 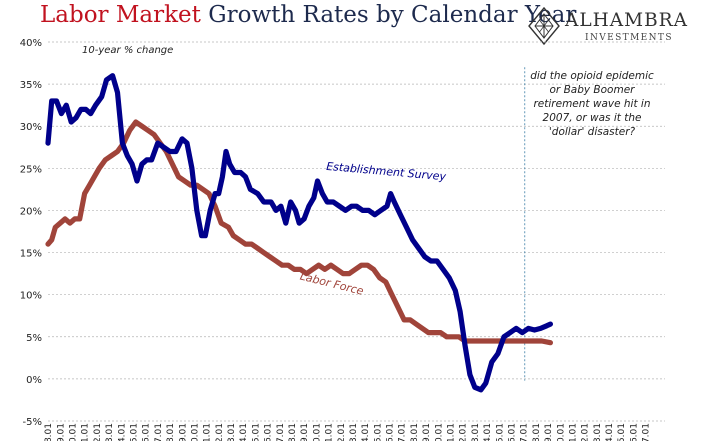 I want to click on x-tick-label: 1982.01, so click(x=220, y=432).